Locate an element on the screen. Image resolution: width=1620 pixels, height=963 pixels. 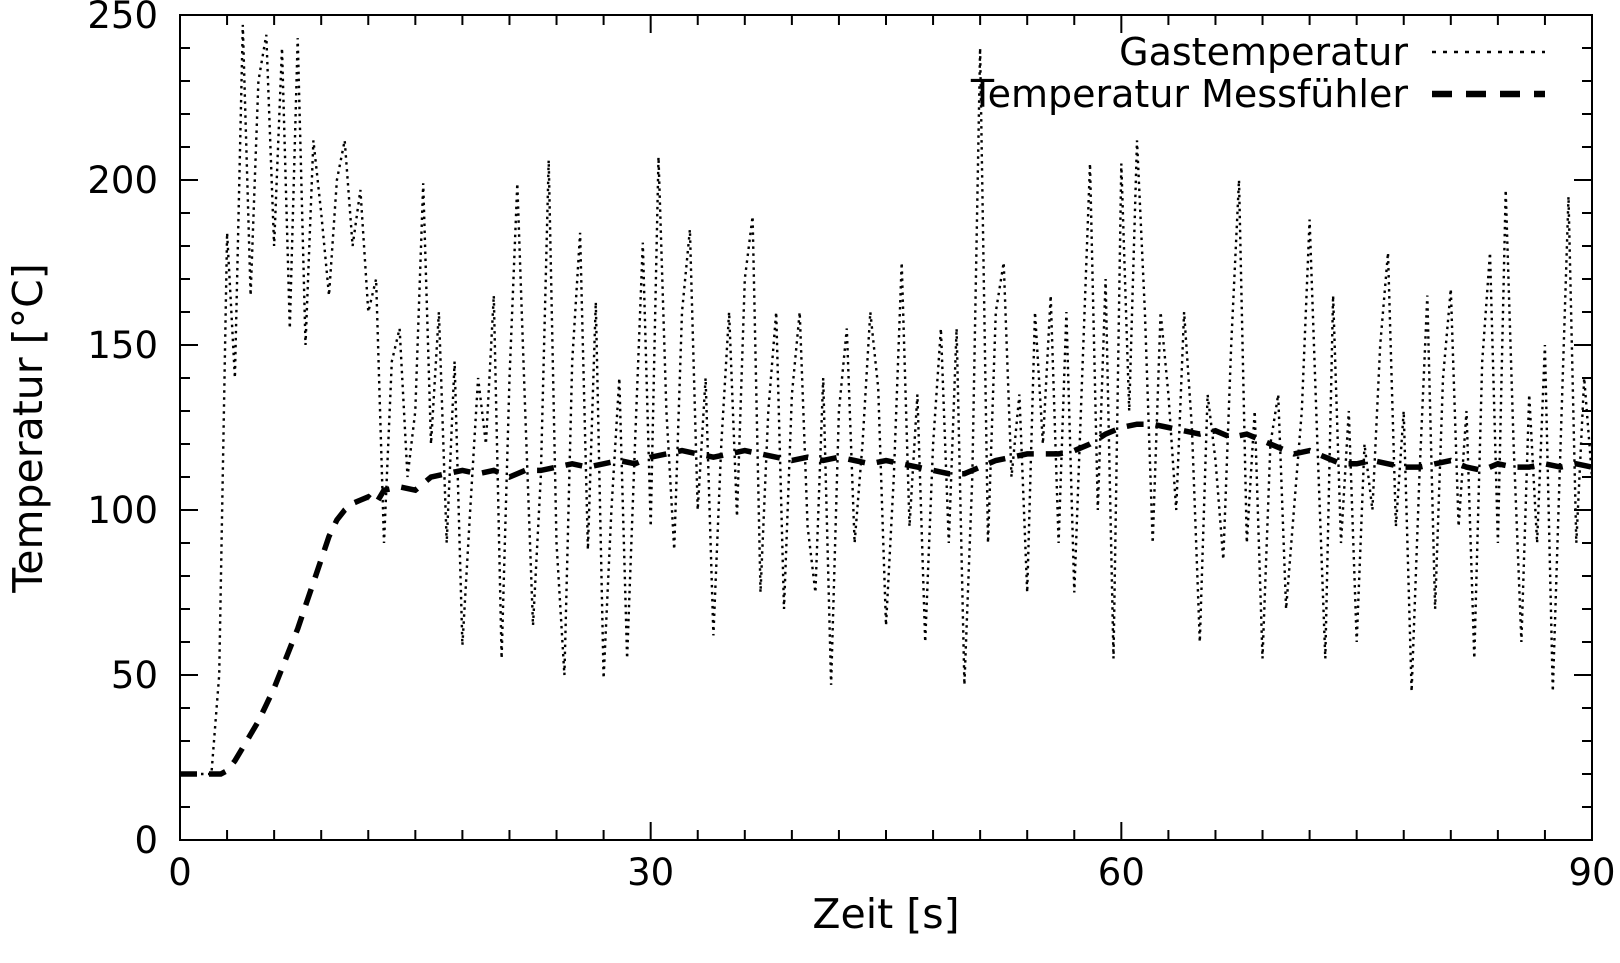
x-tick-label: 0 is located at coordinates (180, 872).